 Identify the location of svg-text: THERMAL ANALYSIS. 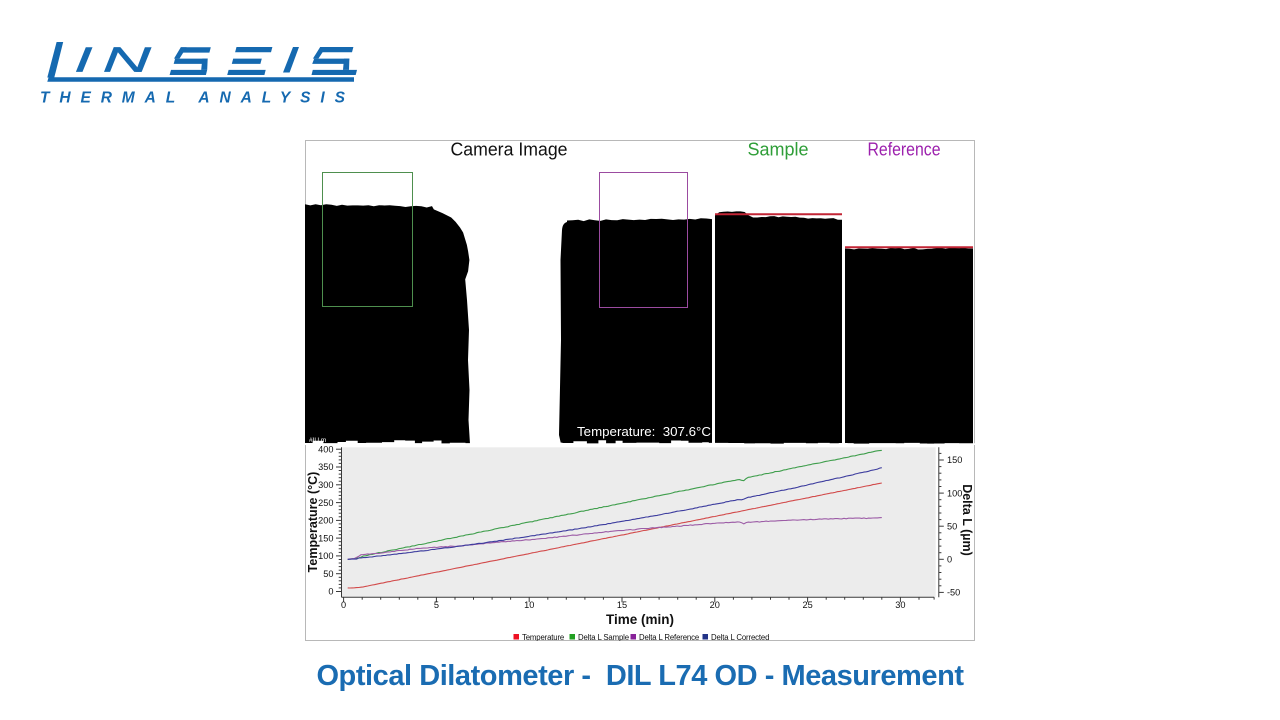
(197, 98).